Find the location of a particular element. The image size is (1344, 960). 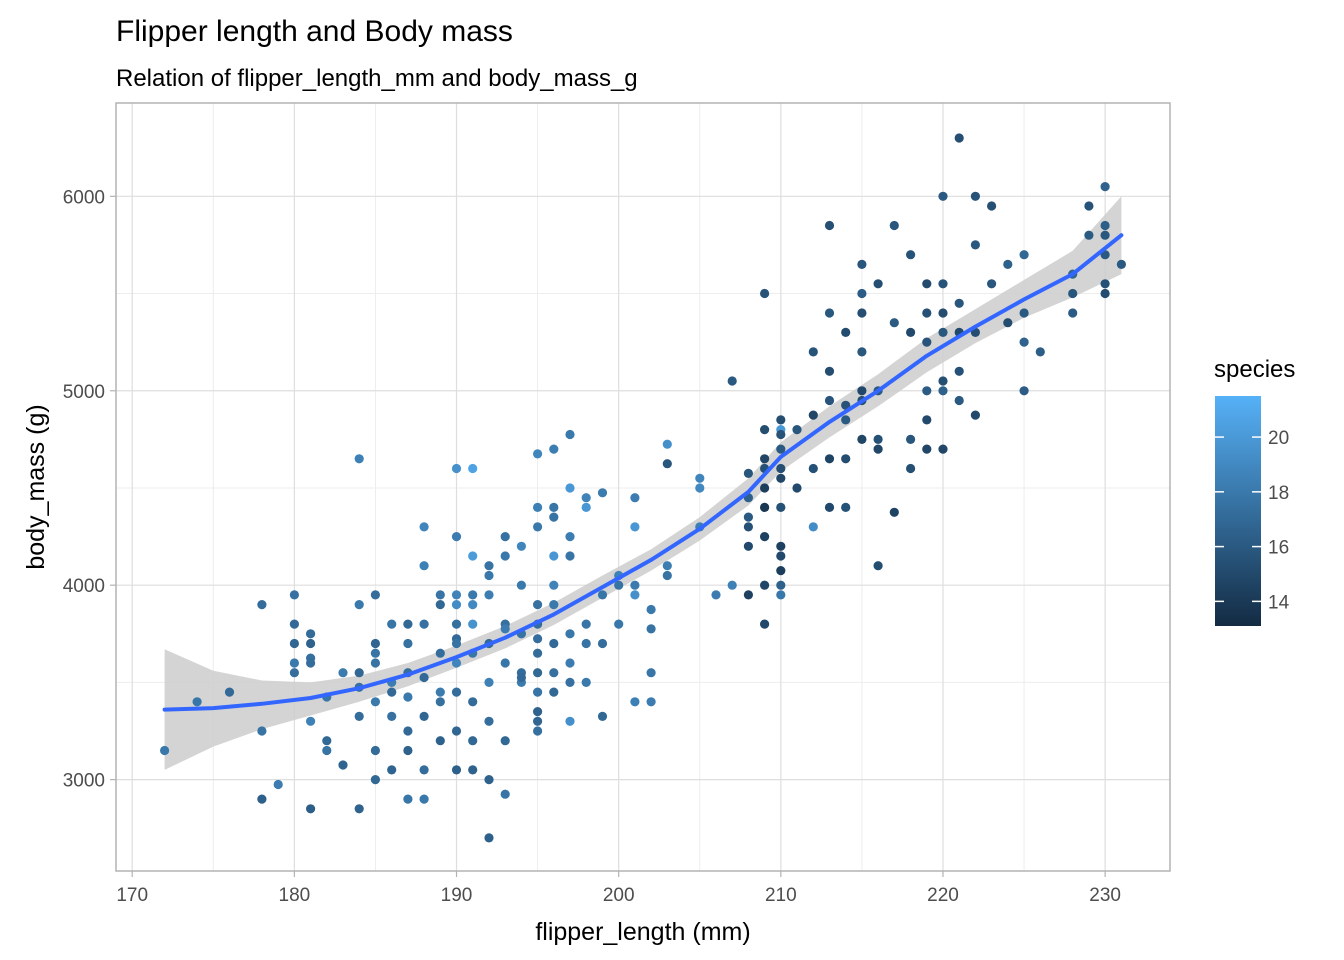

legend: species 14 16 18 20 is located at coordinates (1254, 491).